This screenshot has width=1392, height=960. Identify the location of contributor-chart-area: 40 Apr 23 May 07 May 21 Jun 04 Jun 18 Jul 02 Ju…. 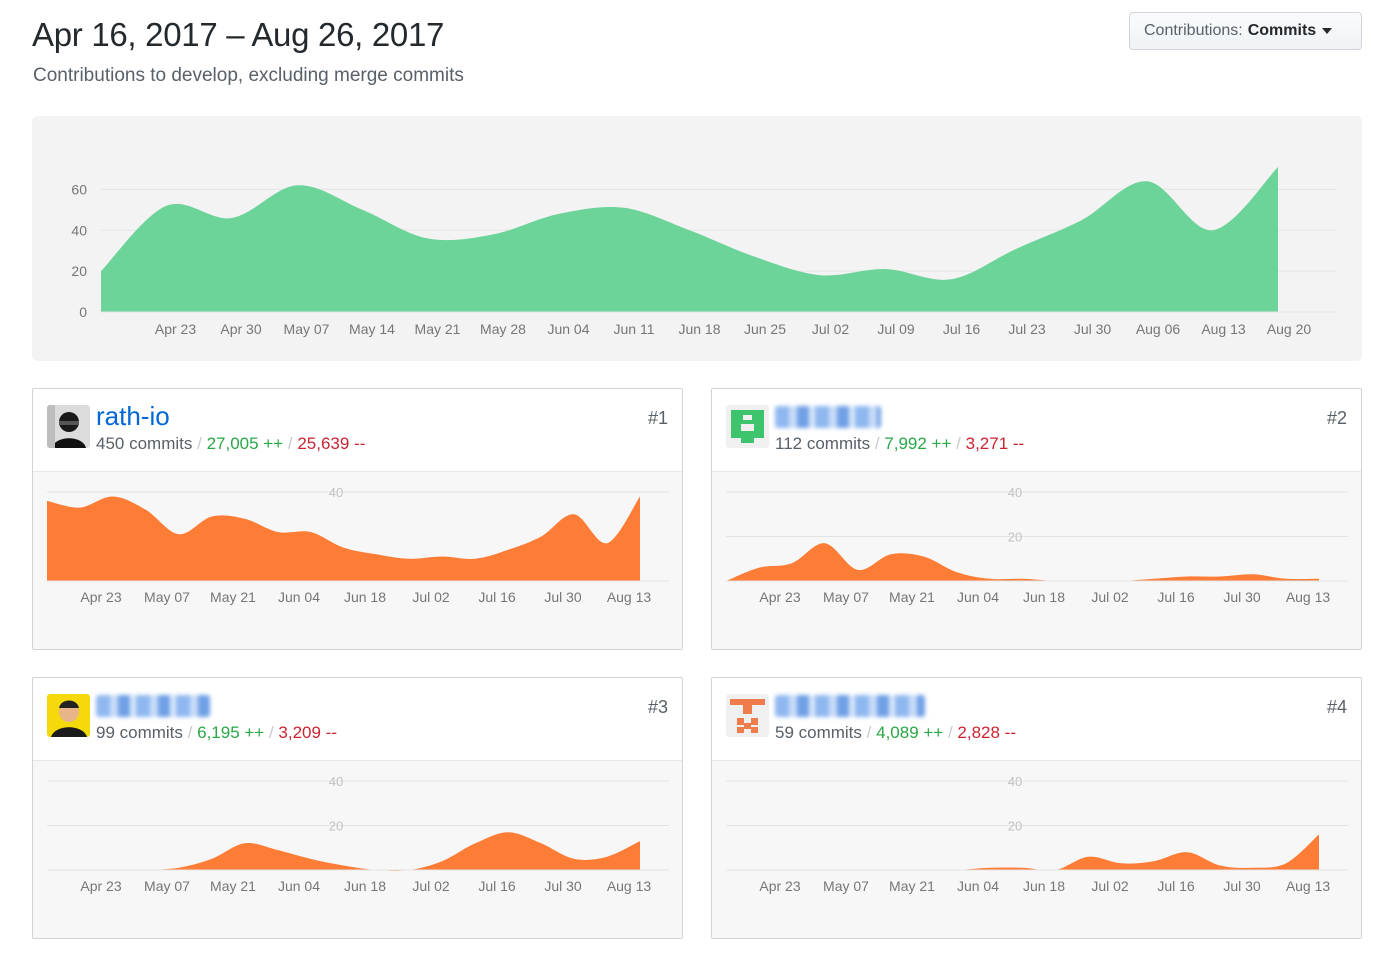
(357, 560).